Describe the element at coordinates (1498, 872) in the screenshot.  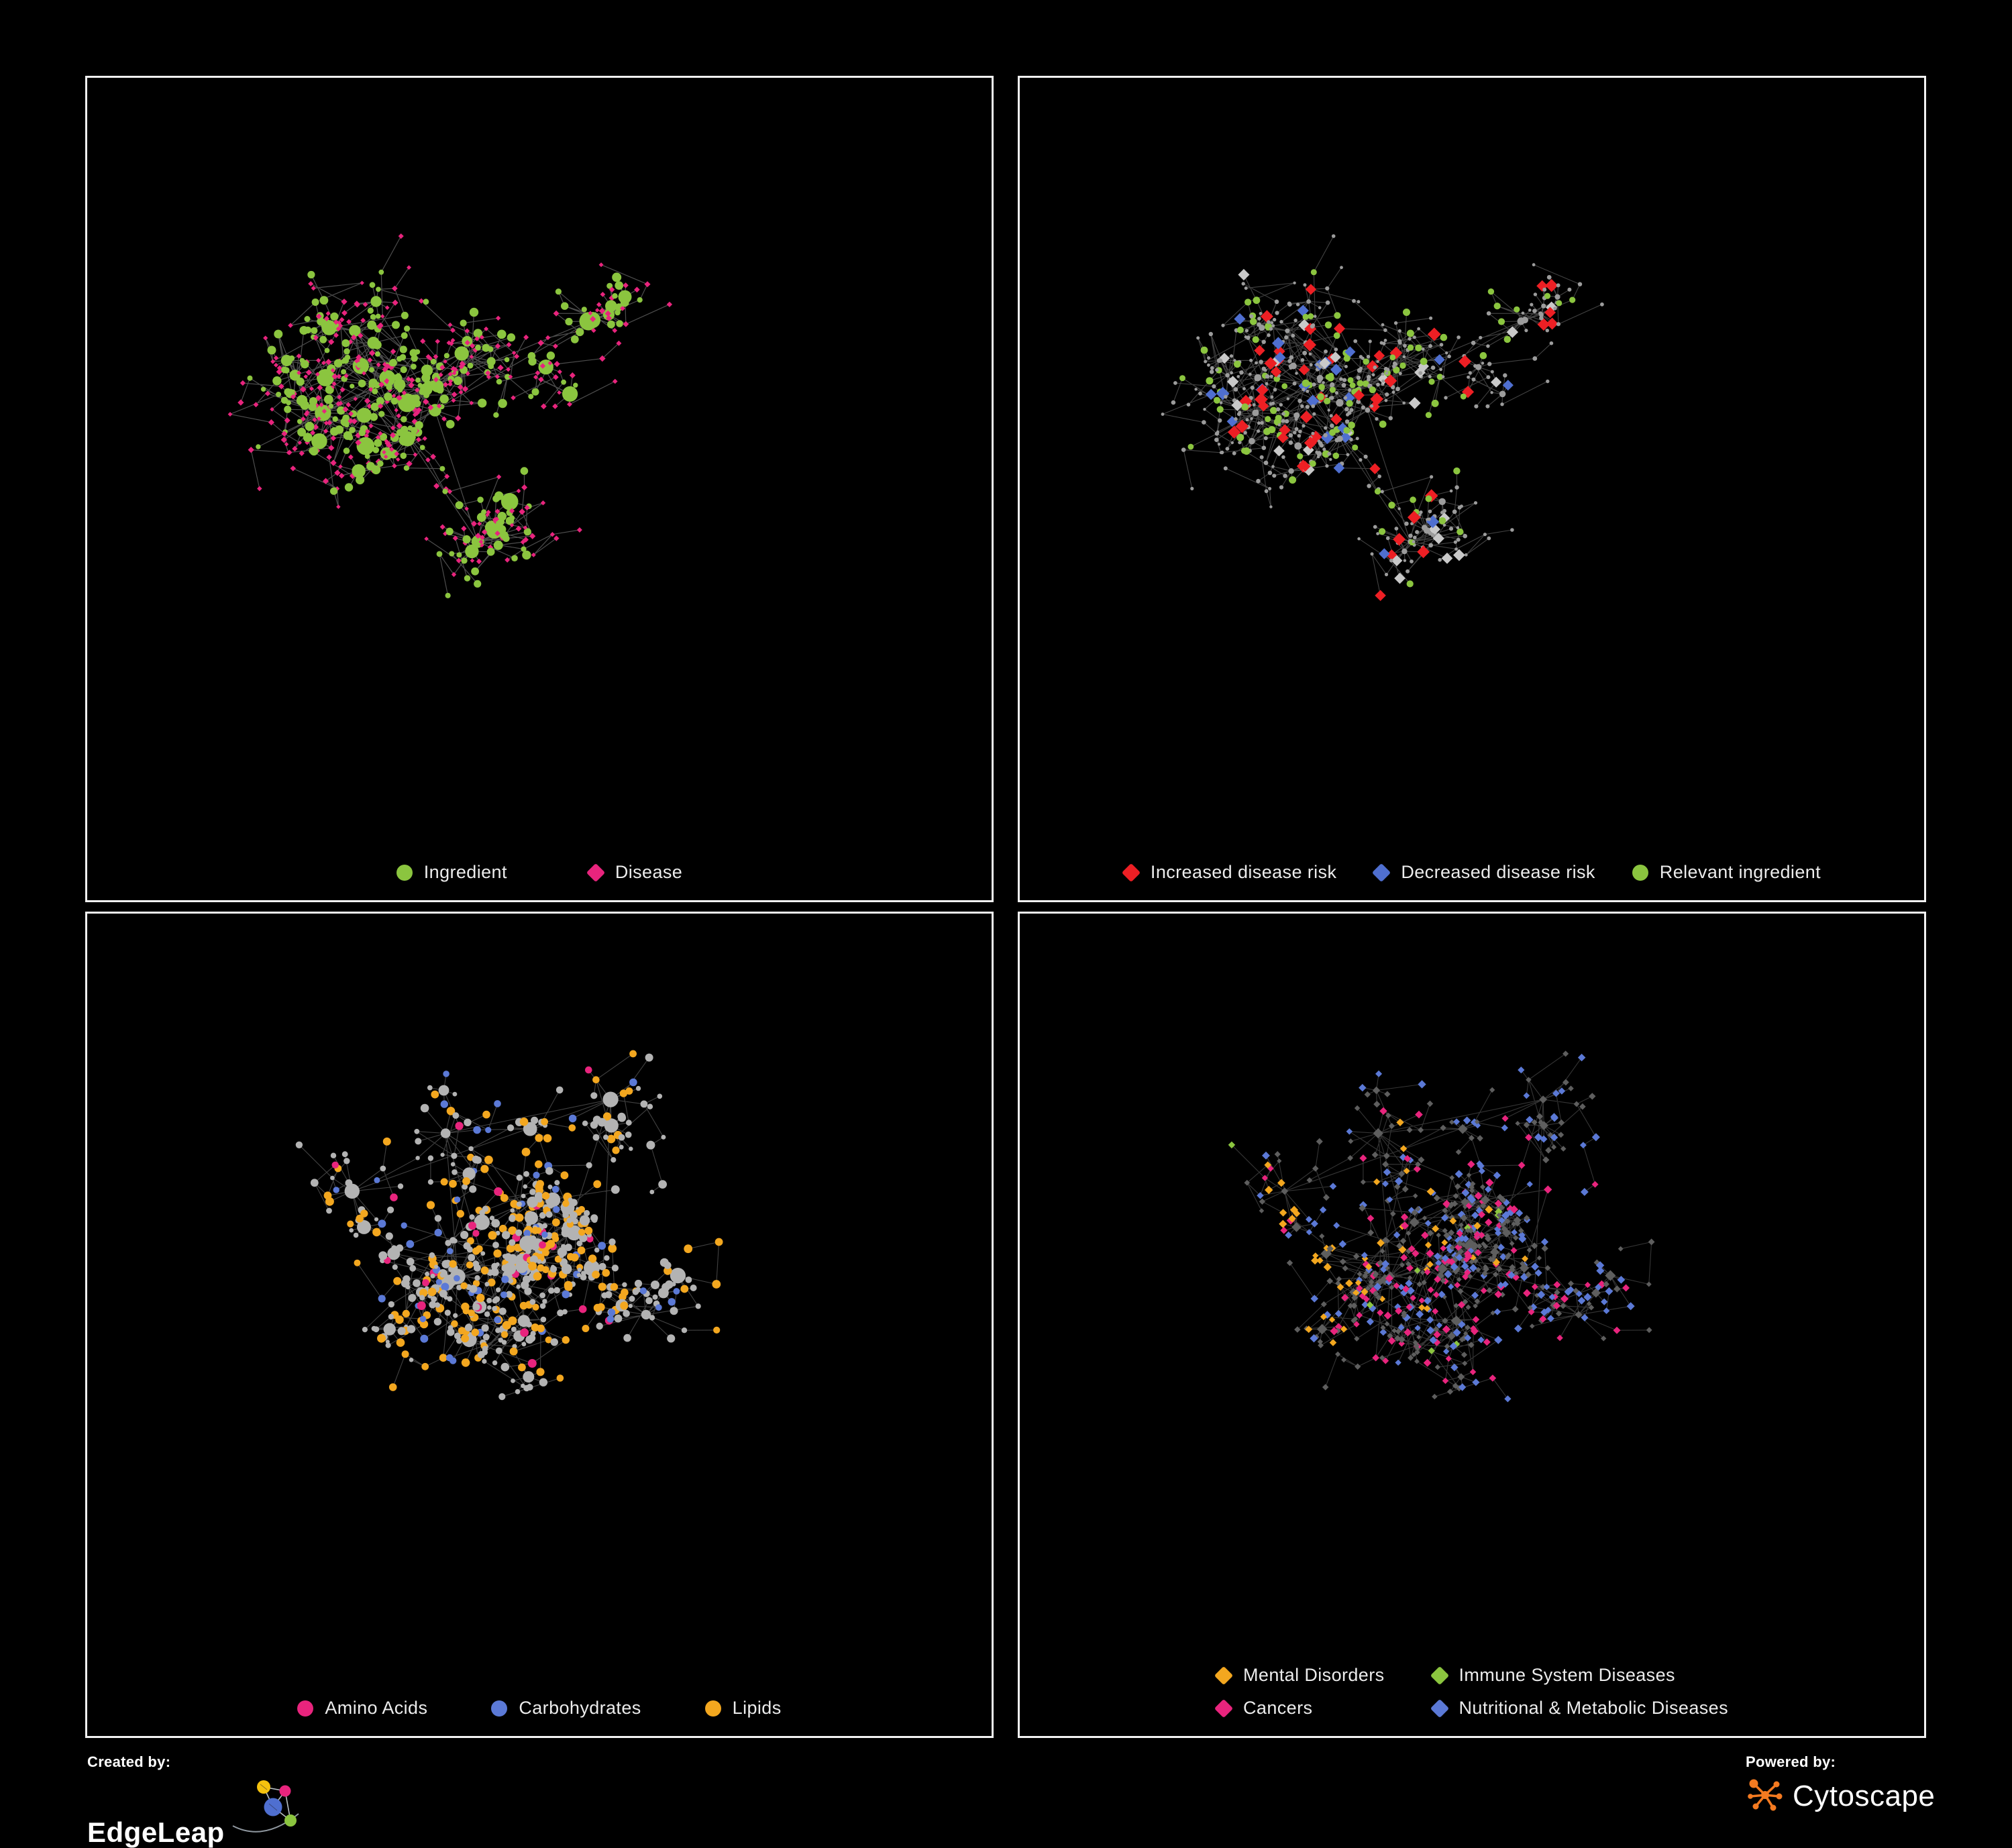
I see `legend-label: Decreased disease risk` at that location.